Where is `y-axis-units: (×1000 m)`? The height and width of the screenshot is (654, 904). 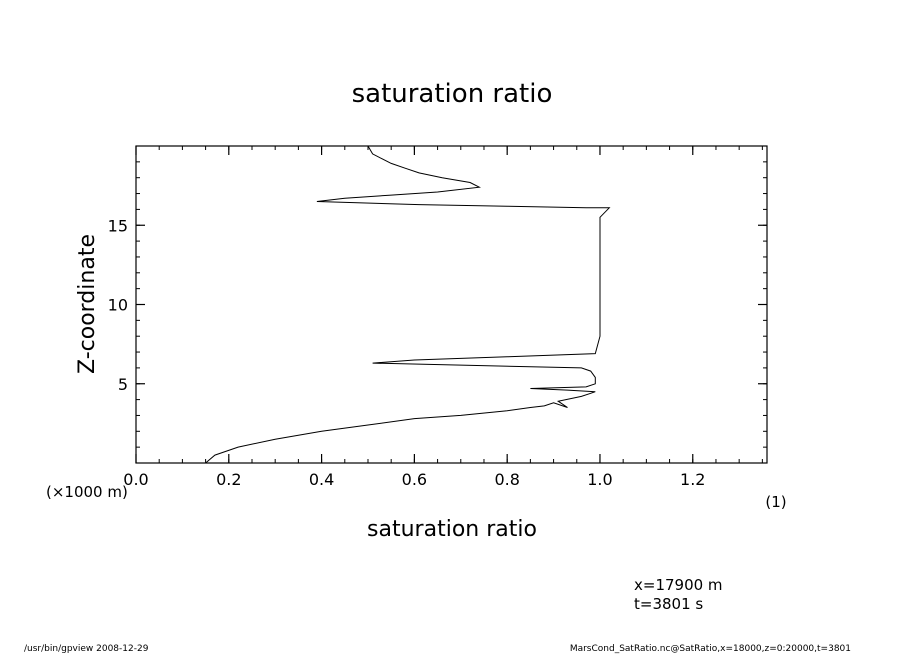
y-axis-units: (×1000 m) is located at coordinates (87, 492).